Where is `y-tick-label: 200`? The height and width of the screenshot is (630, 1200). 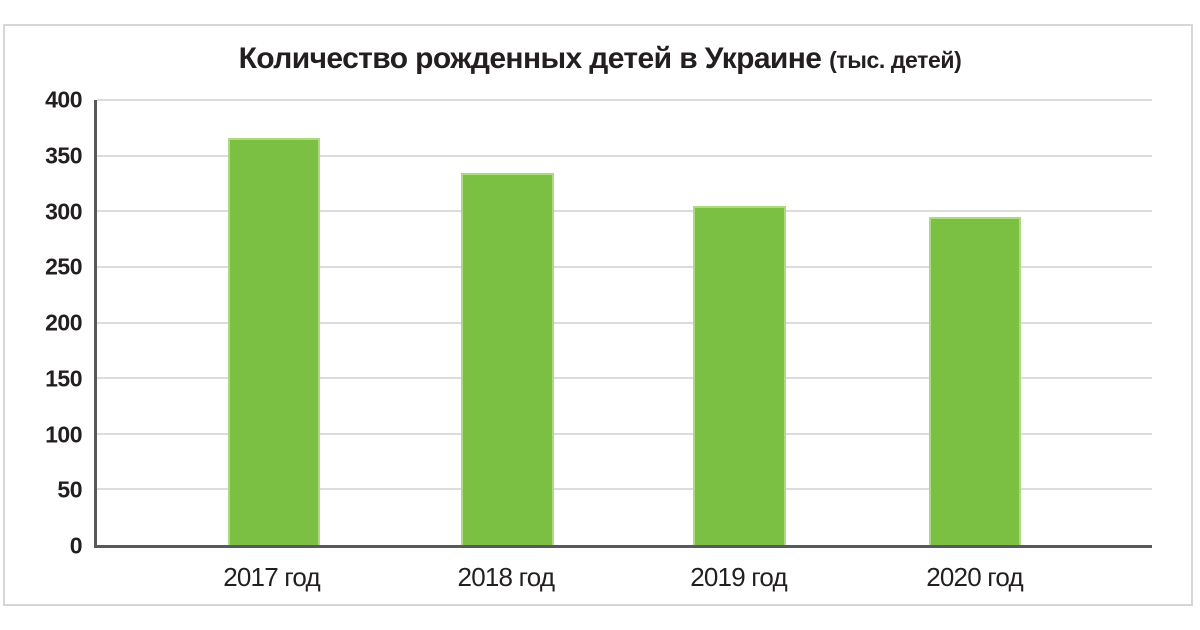
y-tick-label: 200 is located at coordinates (63, 322).